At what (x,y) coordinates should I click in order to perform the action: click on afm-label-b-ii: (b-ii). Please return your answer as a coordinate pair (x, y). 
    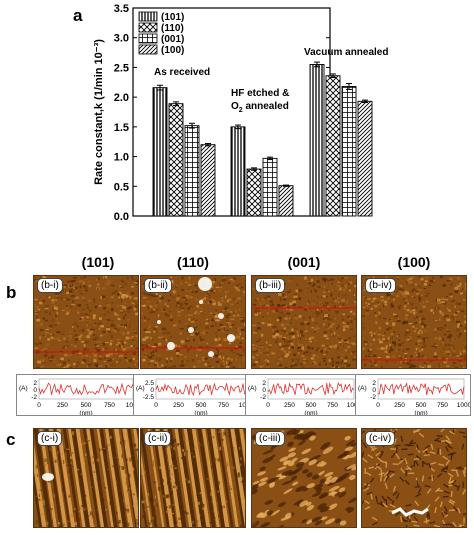
    Looking at the image, I should click on (158, 285).